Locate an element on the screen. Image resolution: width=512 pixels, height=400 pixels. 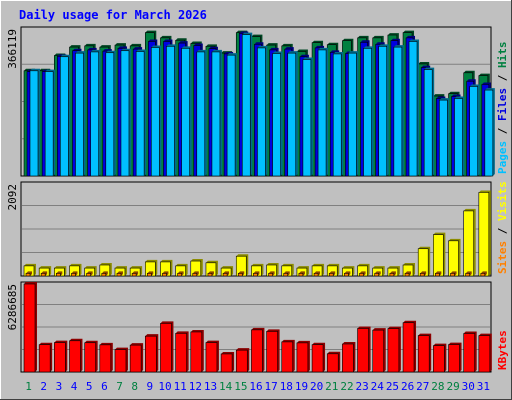
legend-item-kbytes: KBytes is located at coordinates (502, 350).